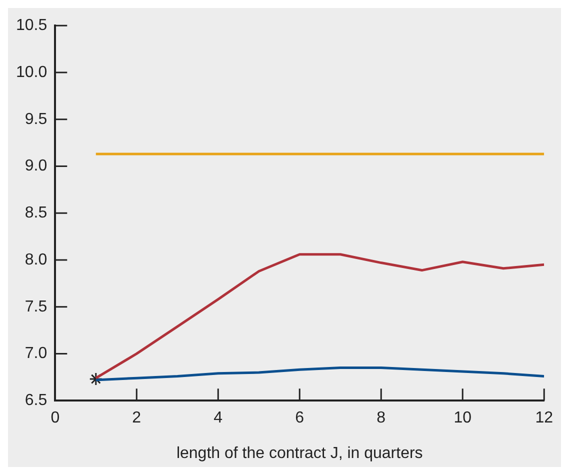  What do you see at coordinates (299, 418) in the screenshot?
I see `x-tick-label: 6` at bounding box center [299, 418].